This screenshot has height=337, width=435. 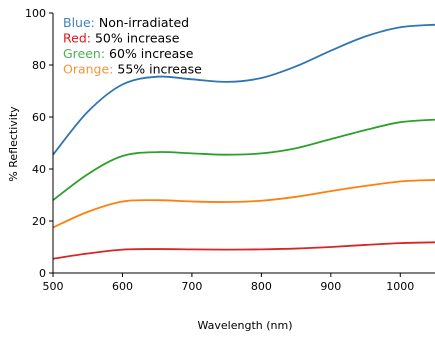 What do you see at coordinates (77, 38) in the screenshot?
I see `legend-key-red: Red:` at bounding box center [77, 38].